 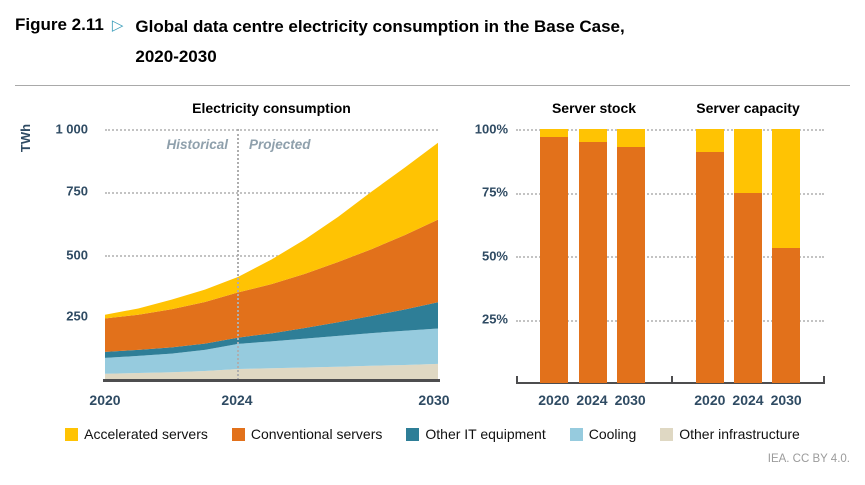 I want to click on server-stock-bar-group, so click(x=592, y=256).